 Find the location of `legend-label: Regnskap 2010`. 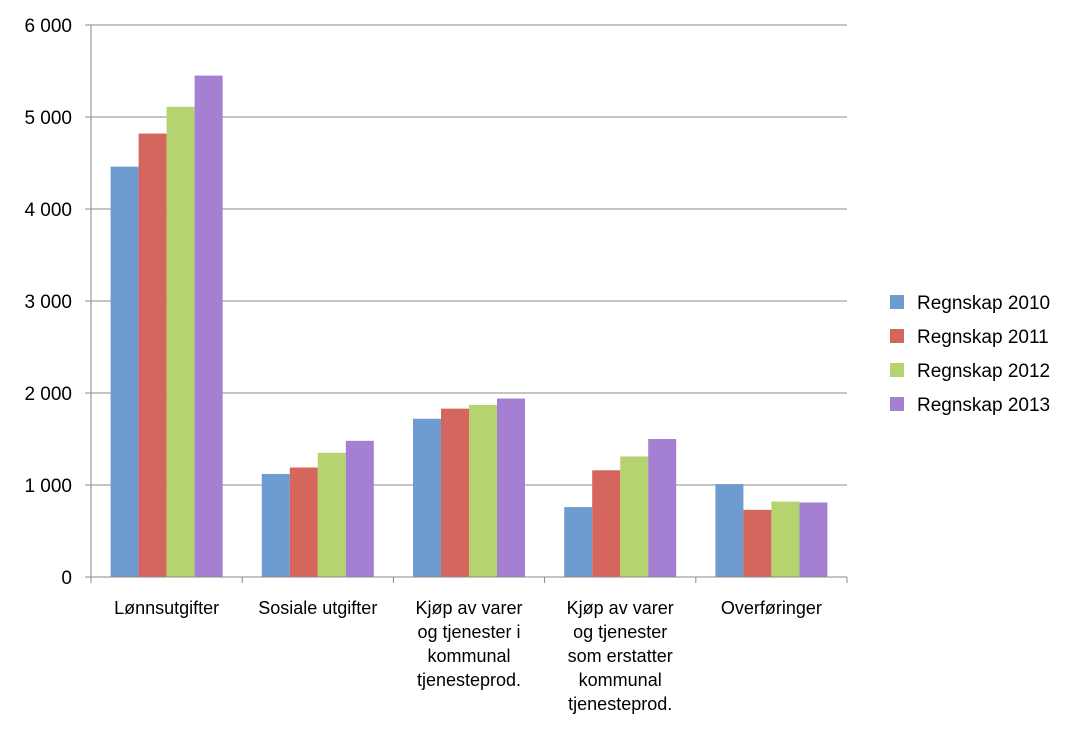

legend-label: Regnskap 2010 is located at coordinates (983, 303).